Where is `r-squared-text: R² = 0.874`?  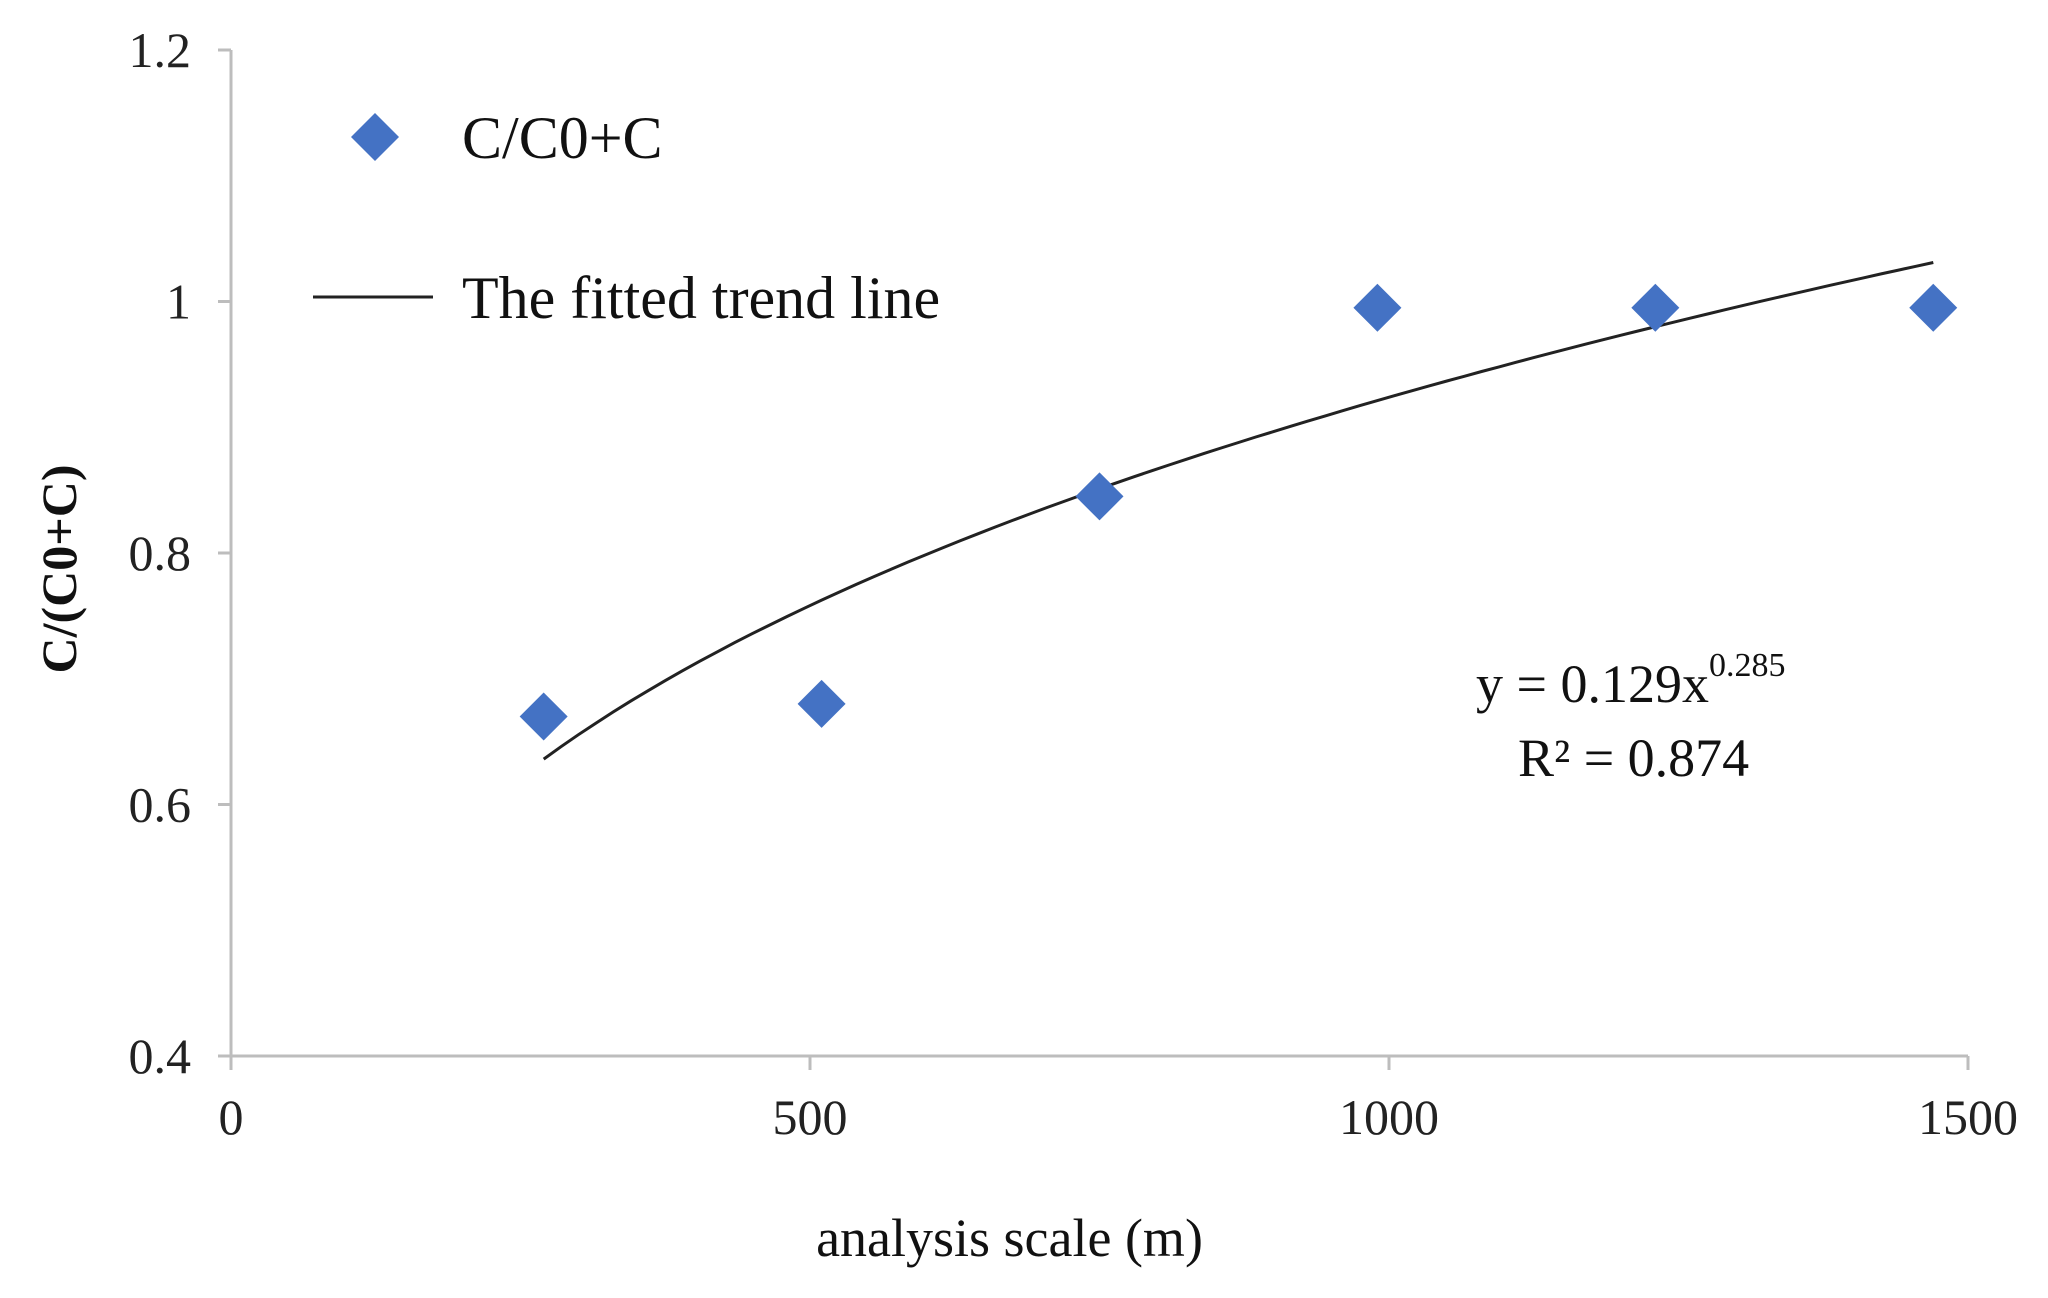
r-squared-text: R² = 0.874 is located at coordinates (1633, 758).